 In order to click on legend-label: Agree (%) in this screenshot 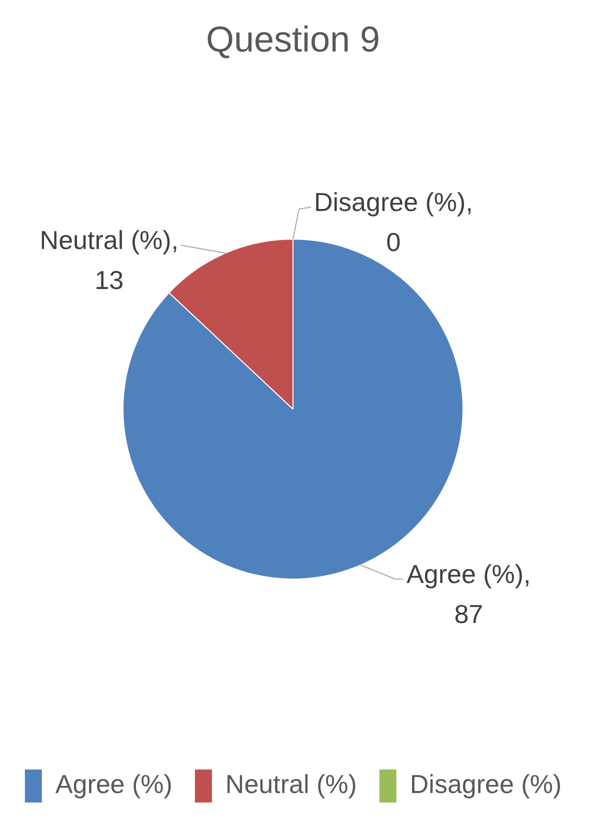, I will do `click(113, 784)`.